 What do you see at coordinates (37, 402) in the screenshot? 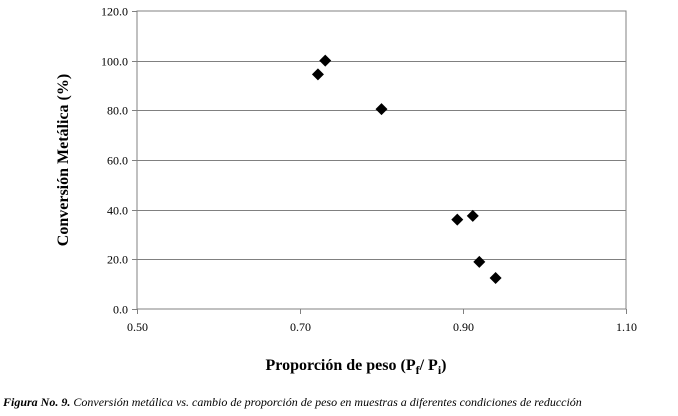
I see `figure-caption-lead: Figura No. 9.` at bounding box center [37, 402].